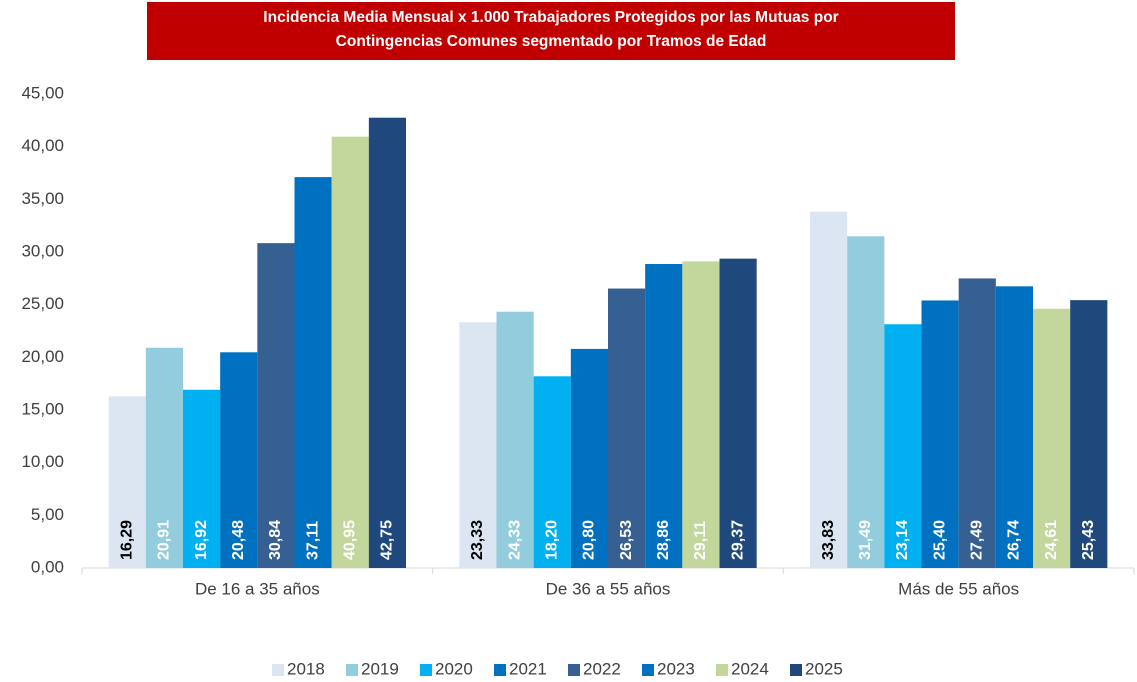  What do you see at coordinates (42, 408) in the screenshot?
I see `y-tick-label: 15,00` at bounding box center [42, 408].